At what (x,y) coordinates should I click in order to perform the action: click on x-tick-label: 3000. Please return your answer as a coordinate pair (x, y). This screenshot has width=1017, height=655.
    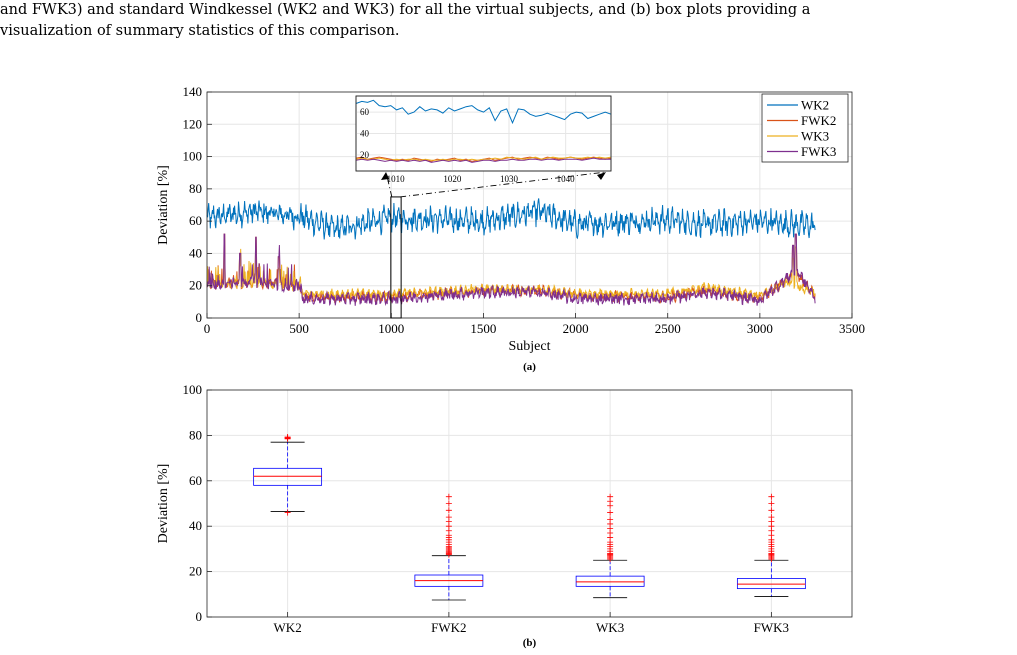
    Looking at the image, I should click on (760, 328).